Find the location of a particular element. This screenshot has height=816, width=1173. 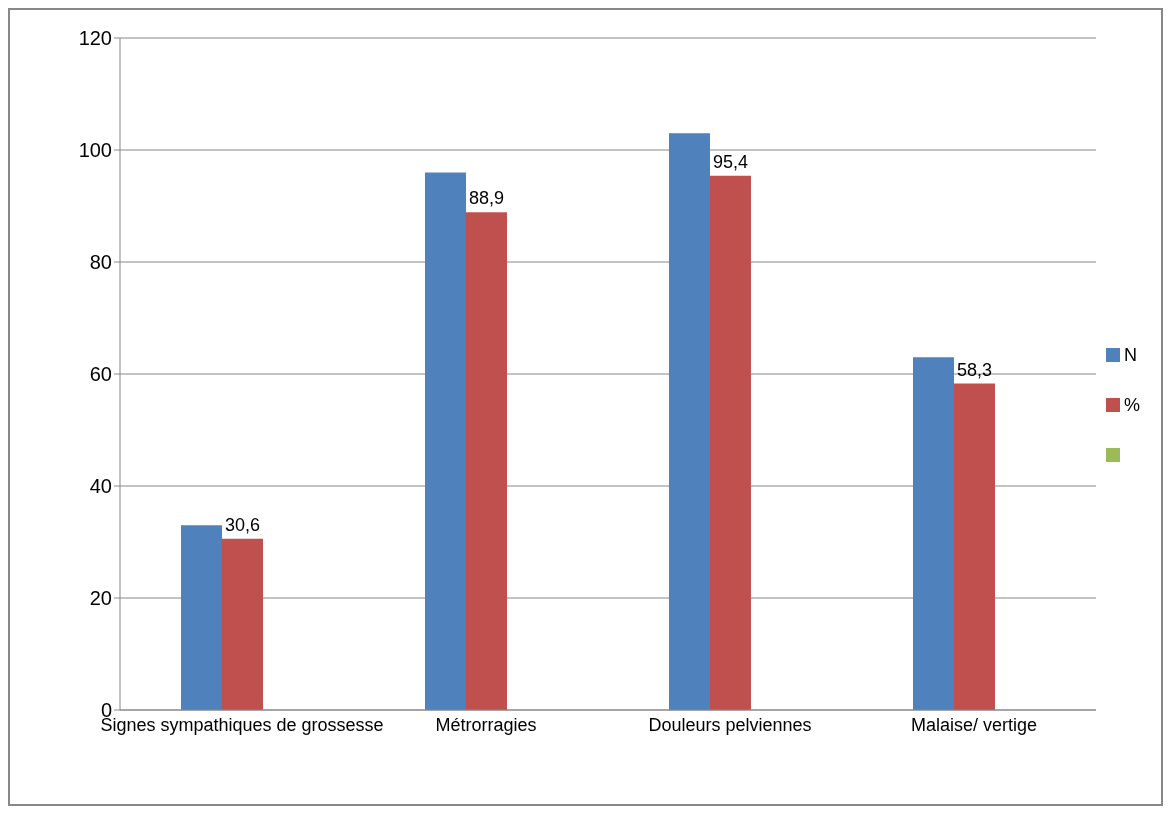

data-label: 58,3 is located at coordinates (974, 369).